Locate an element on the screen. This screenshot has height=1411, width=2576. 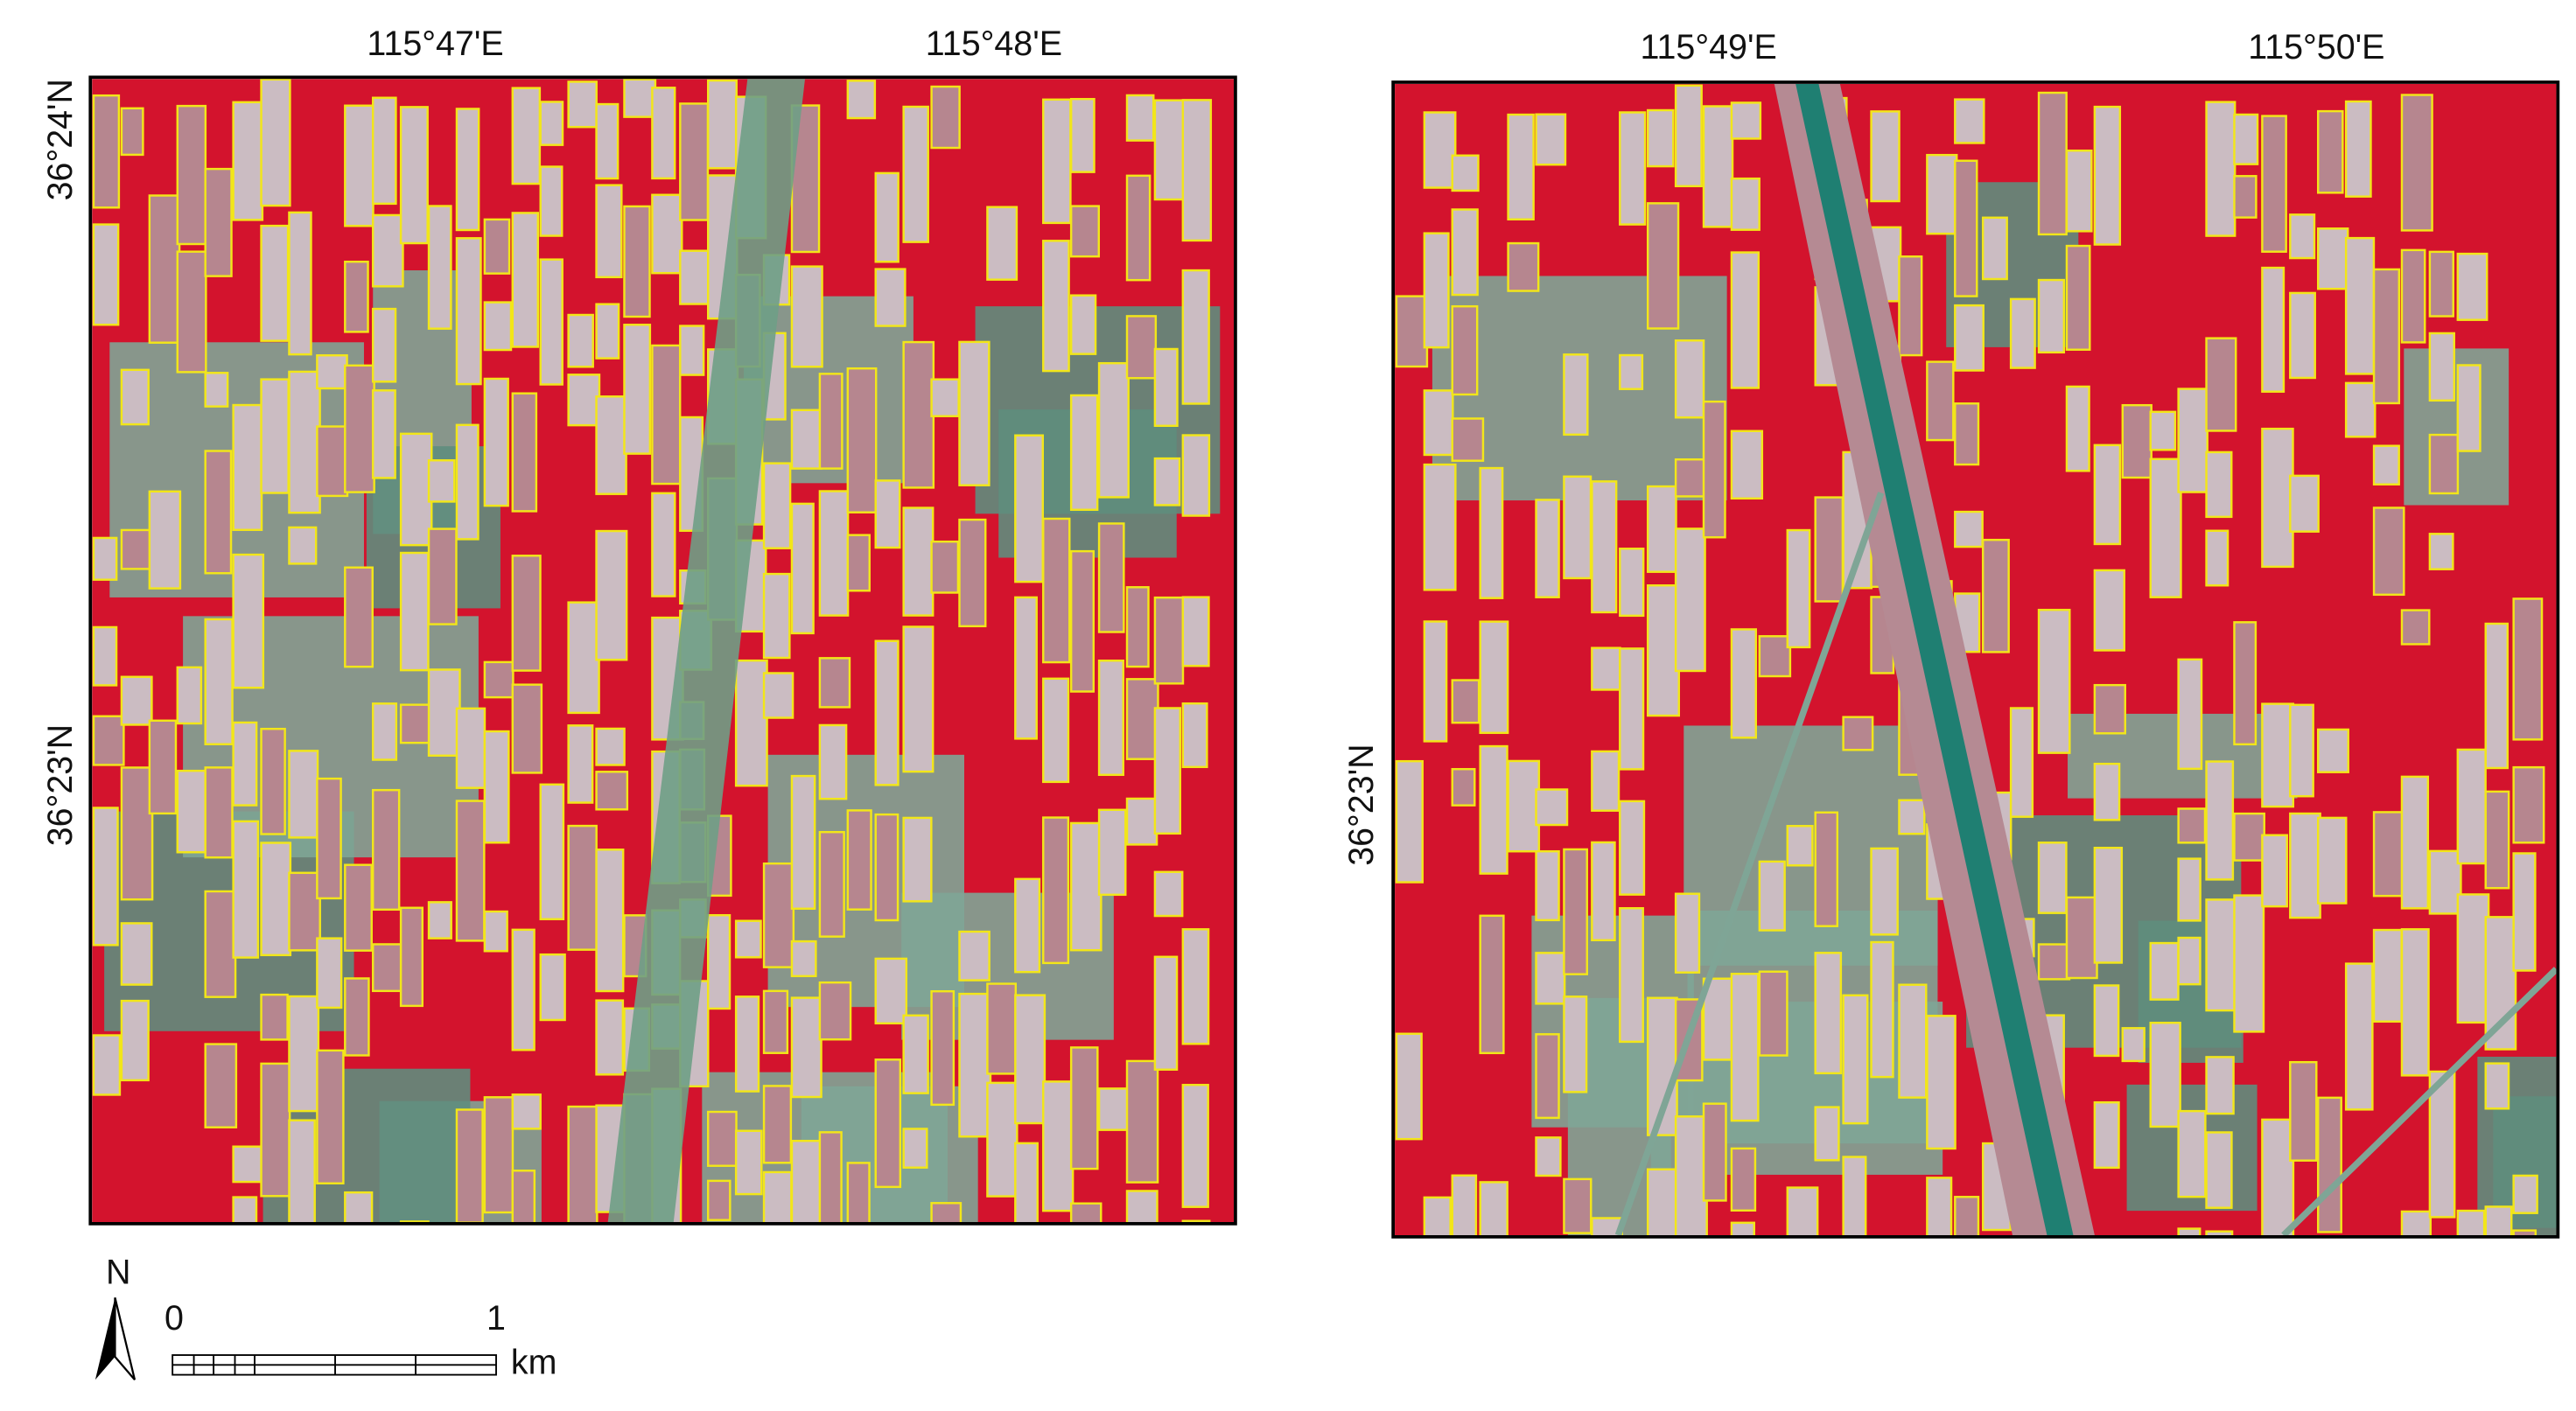
road is located at coordinates (1749, 864).